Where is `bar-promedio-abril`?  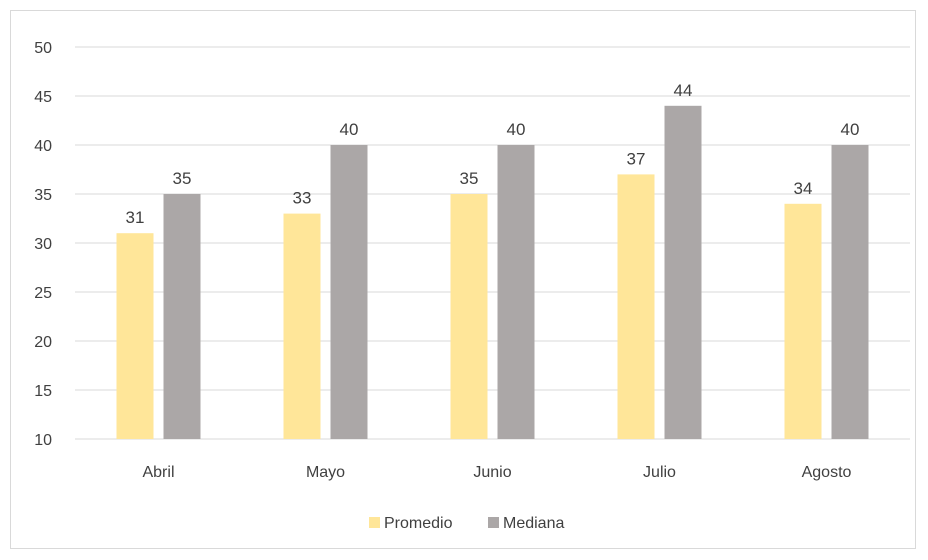
bar-promedio-abril is located at coordinates (135, 336).